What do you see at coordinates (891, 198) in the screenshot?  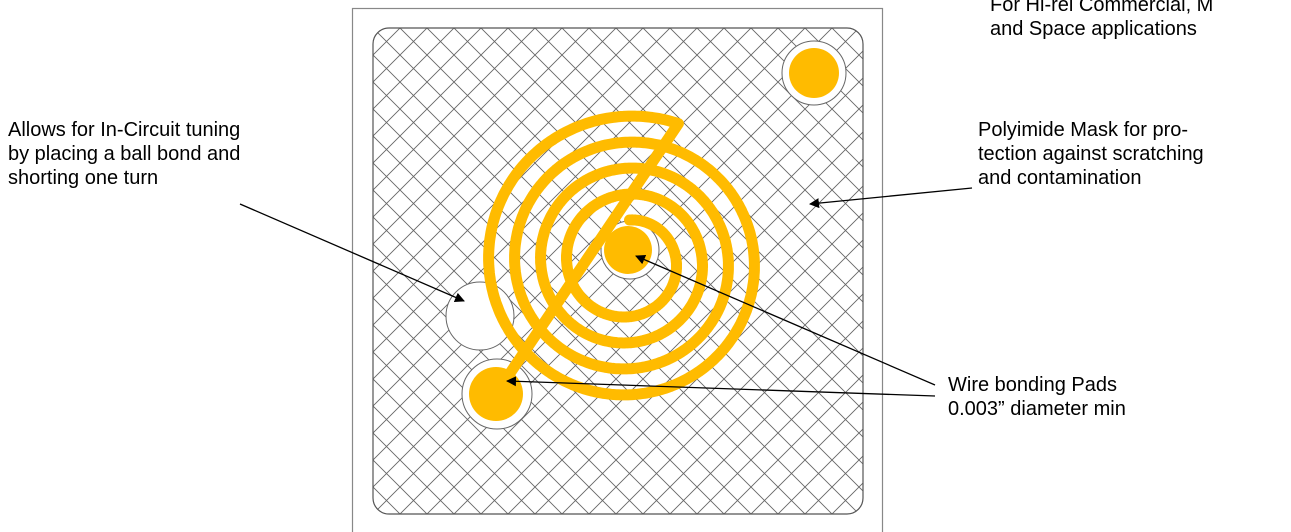 I see `arrow-mask` at bounding box center [891, 198].